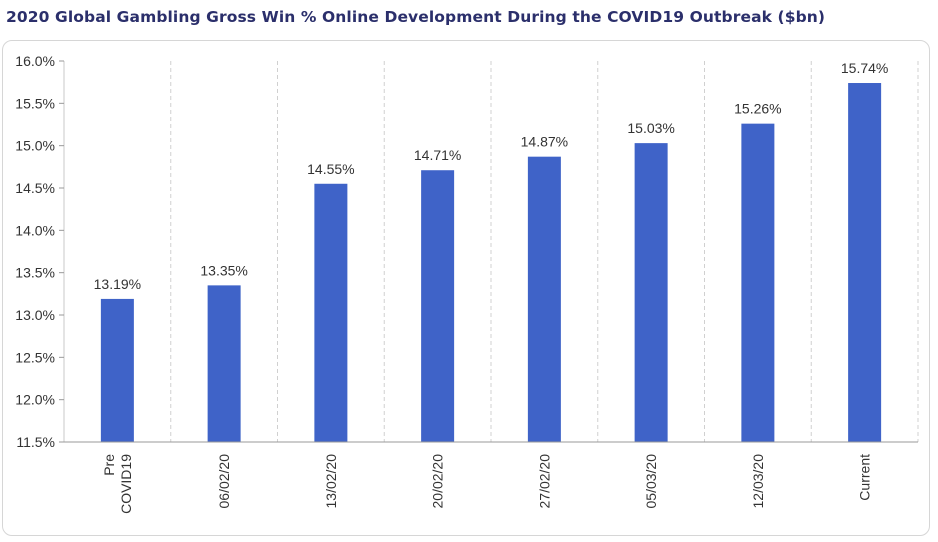 This screenshot has width=938, height=542. I want to click on x-tick-label-line: 20/02/20, so click(438, 481).